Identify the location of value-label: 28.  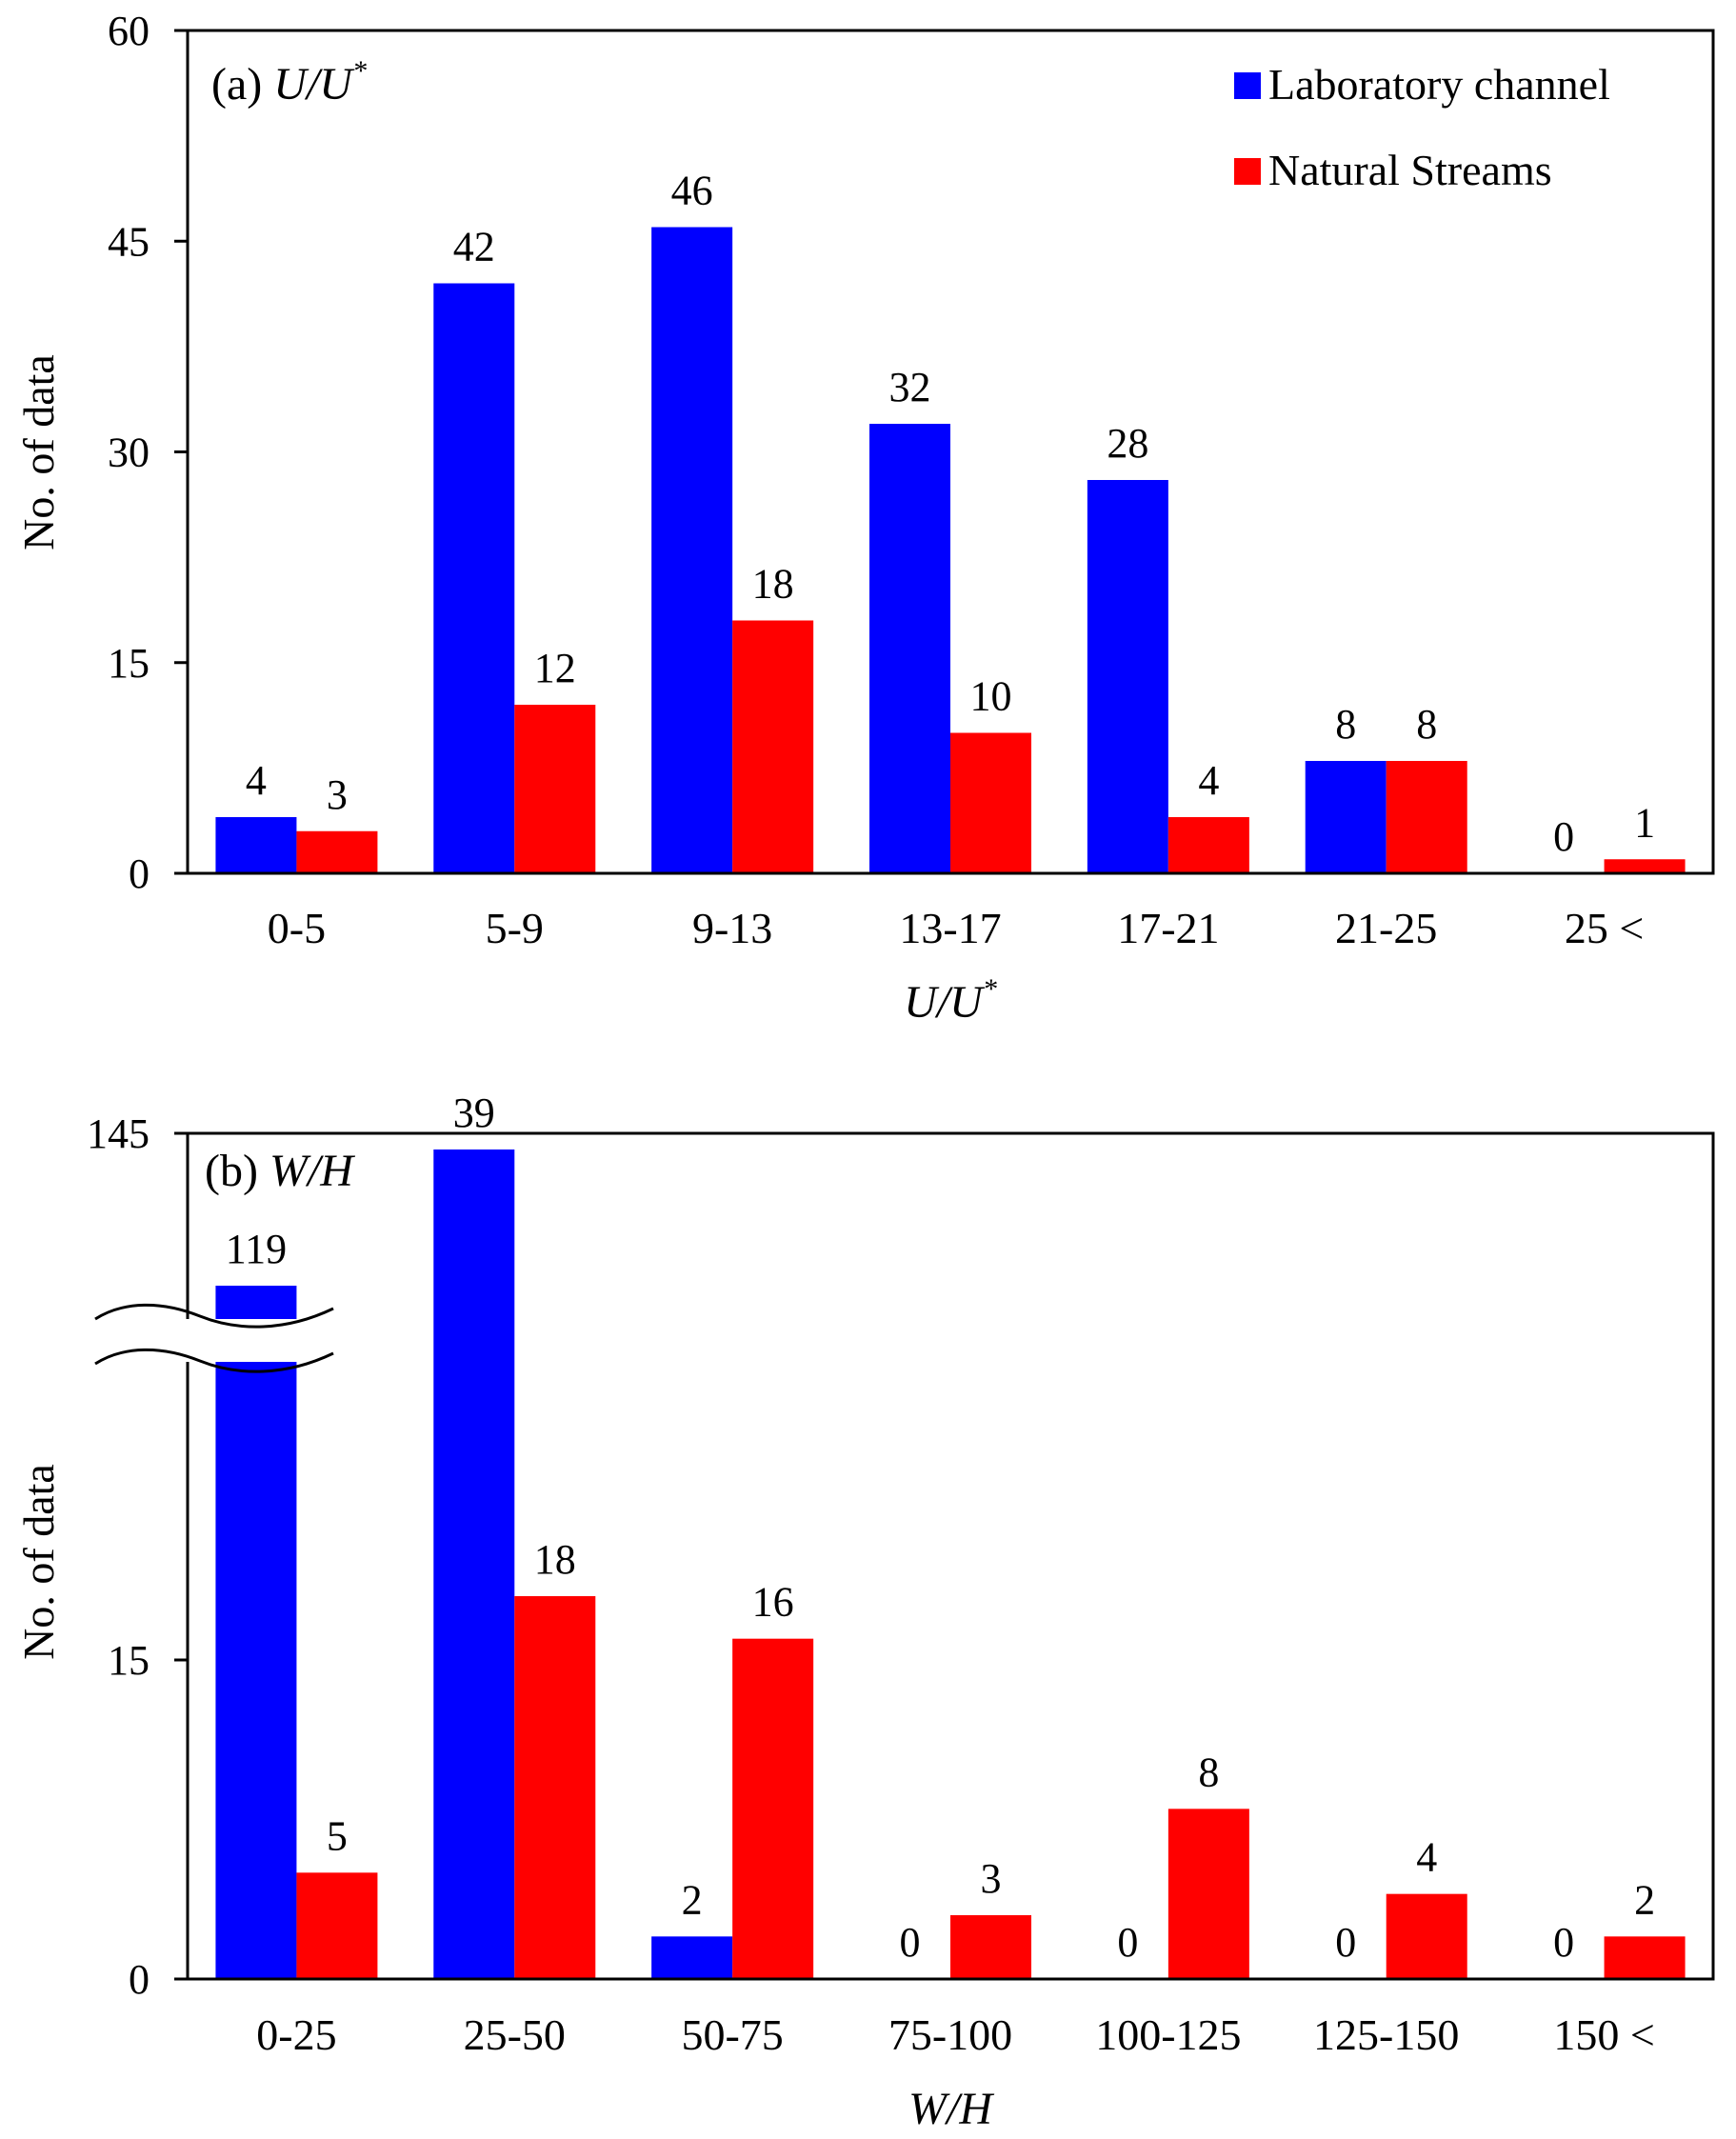
(1127, 444).